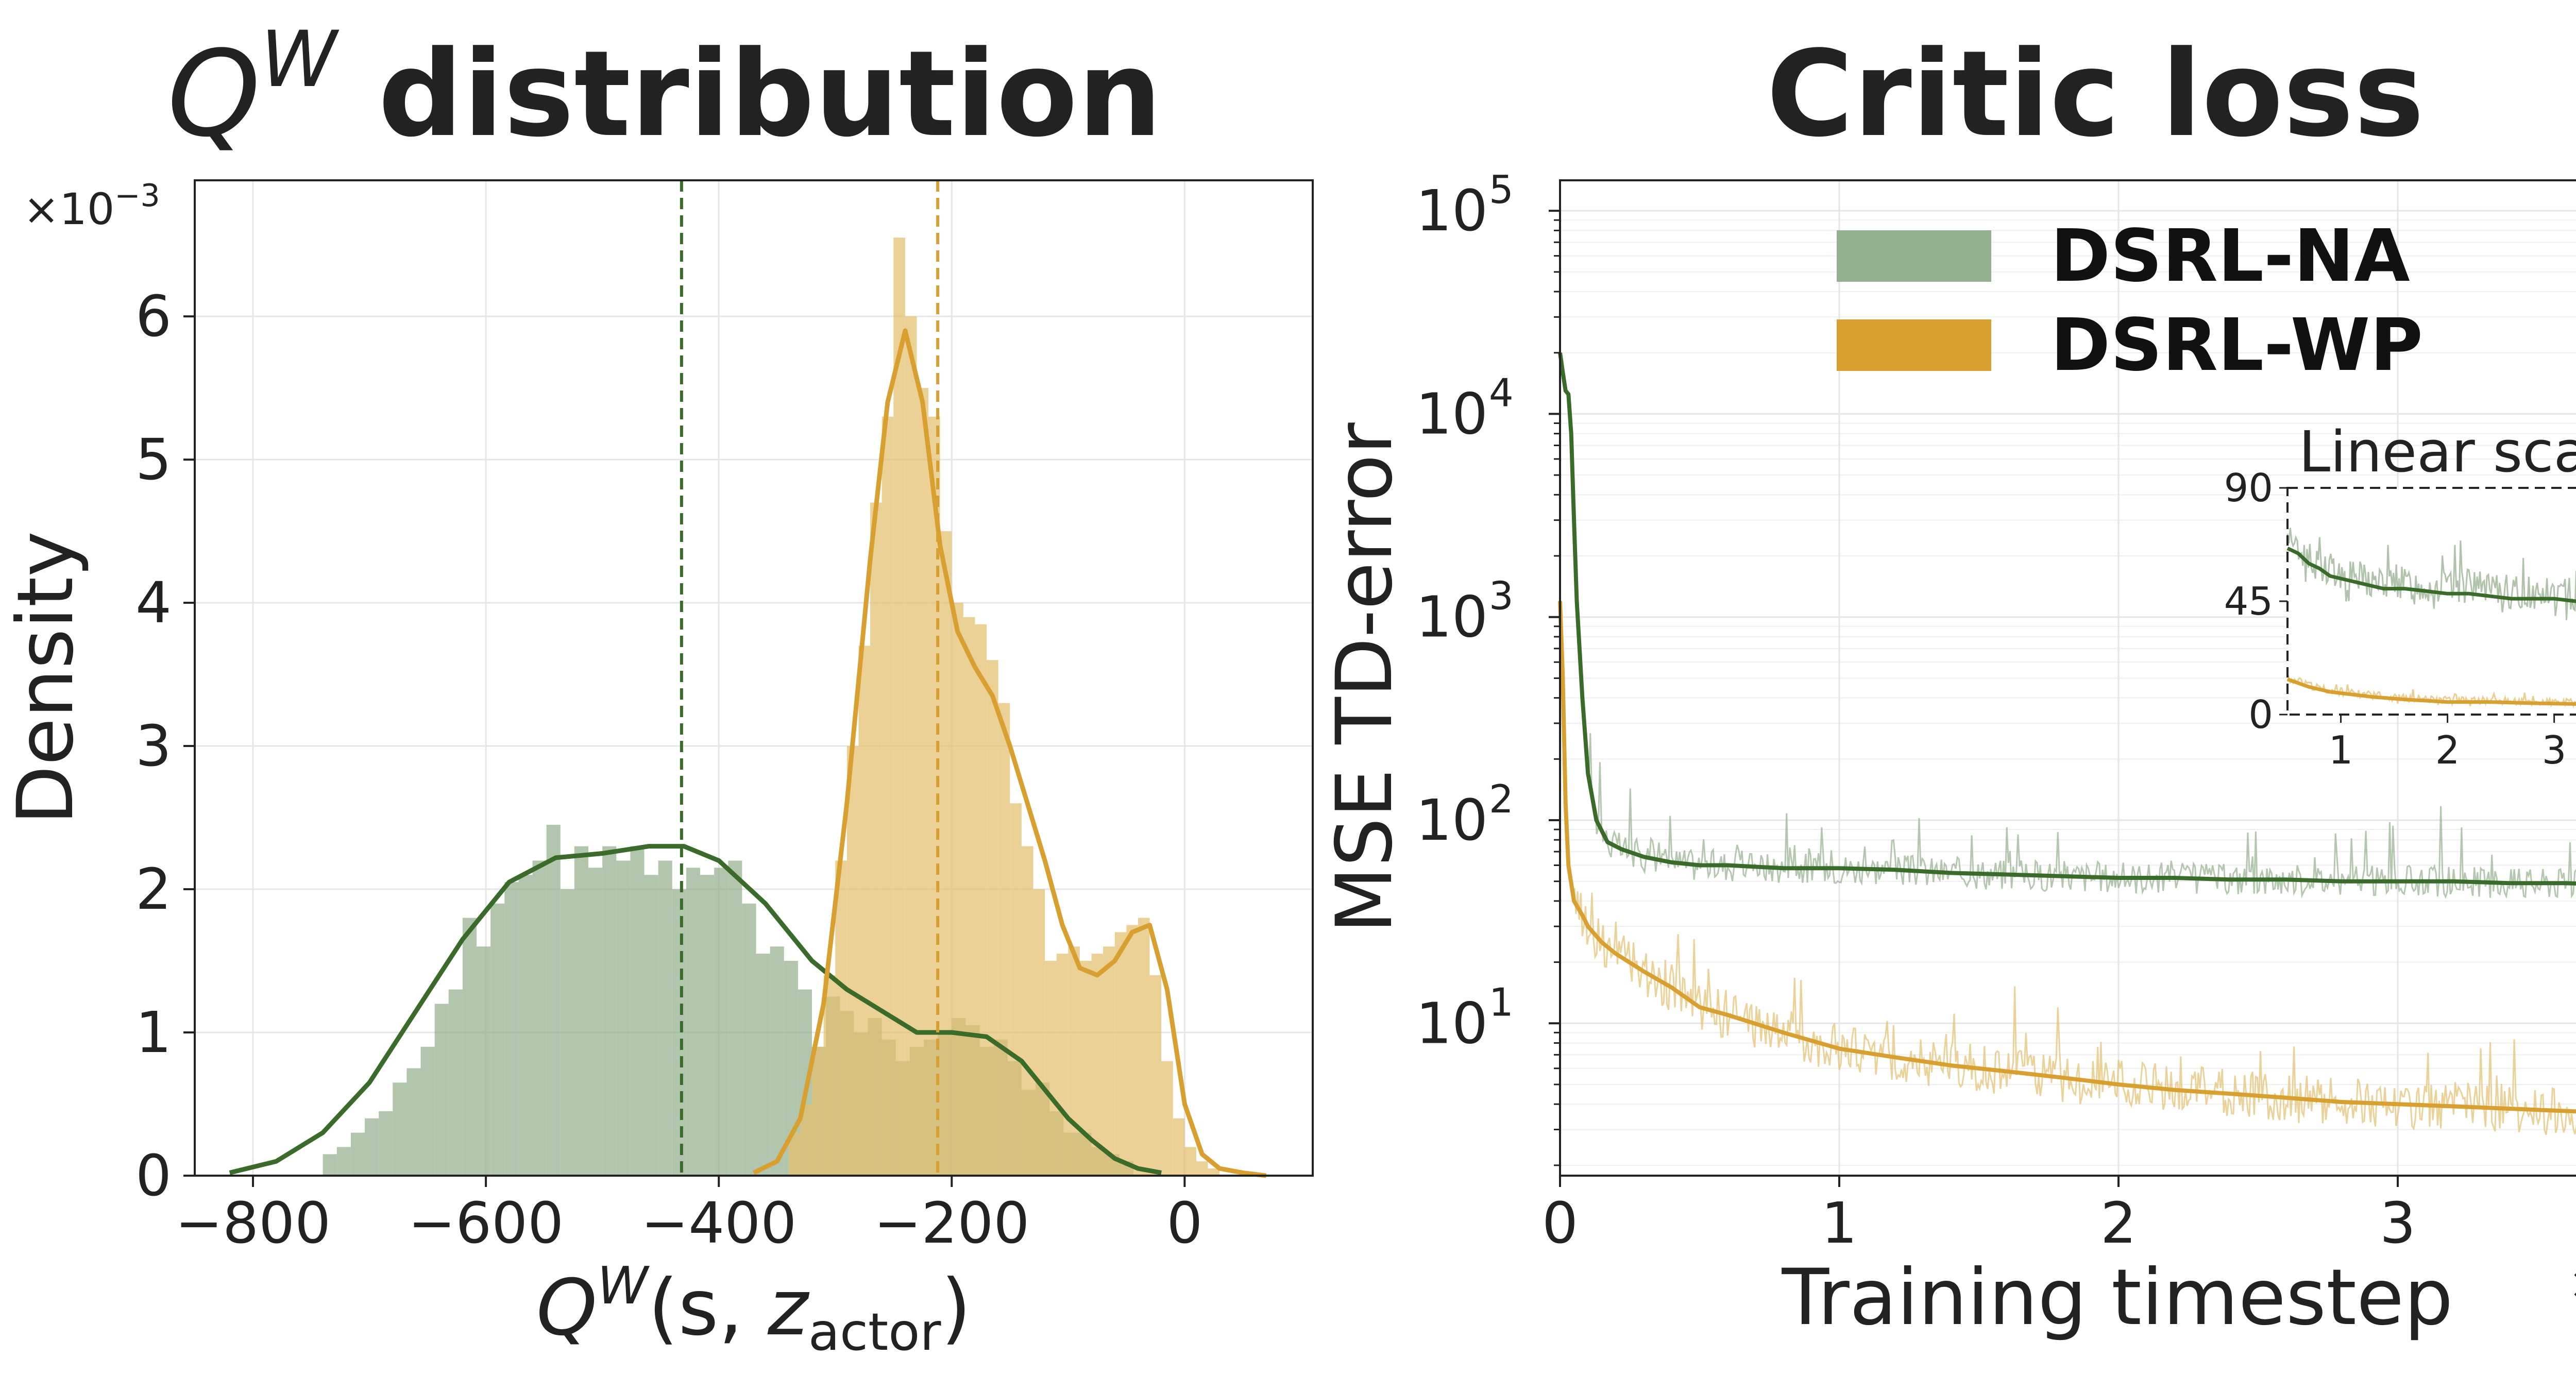 This screenshot has height=1391, width=2576. Describe the element at coordinates (2447, 750) in the screenshot. I see `inset-xtick-label: 2` at that location.